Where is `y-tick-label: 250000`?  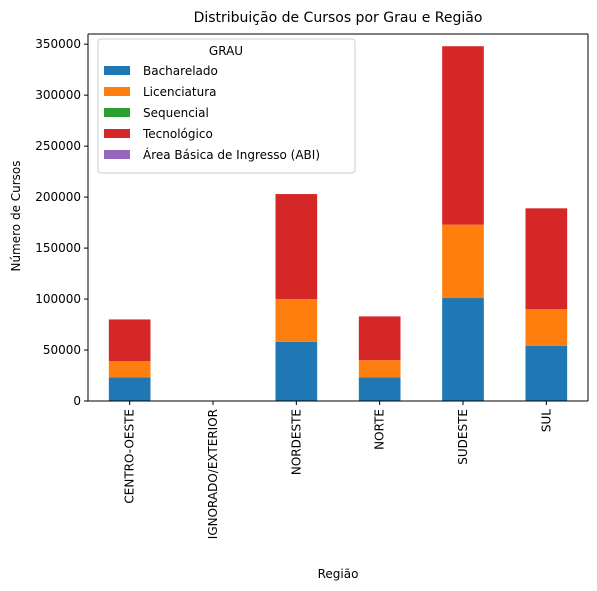 y-tick-label: 250000 is located at coordinates (58, 146).